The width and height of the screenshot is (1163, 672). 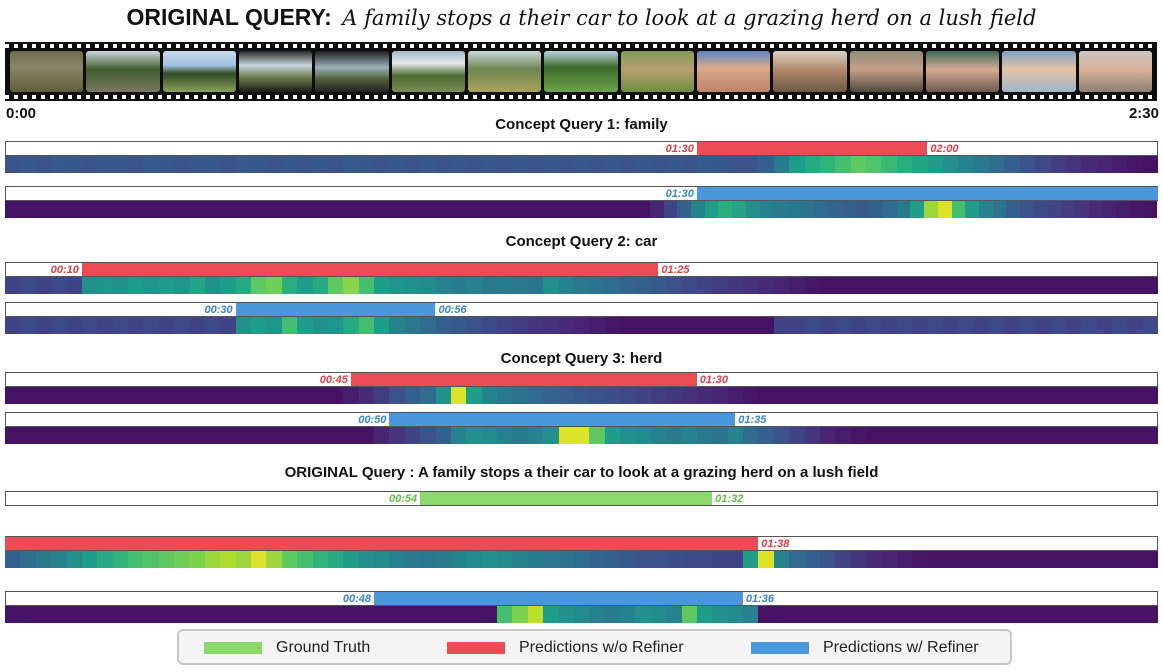 What do you see at coordinates (403, 499) in the screenshot?
I see `interval-start-label: 00:54` at bounding box center [403, 499].